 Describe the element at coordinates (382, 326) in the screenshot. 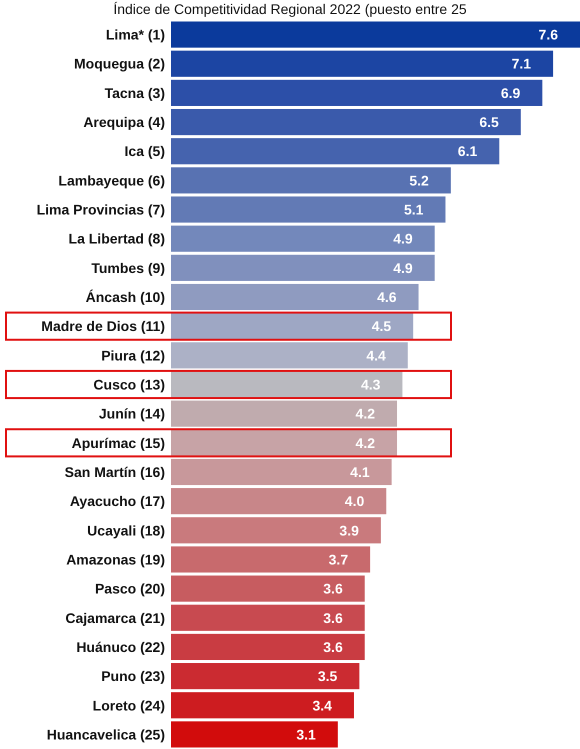

I see `data-label: 4.5` at that location.